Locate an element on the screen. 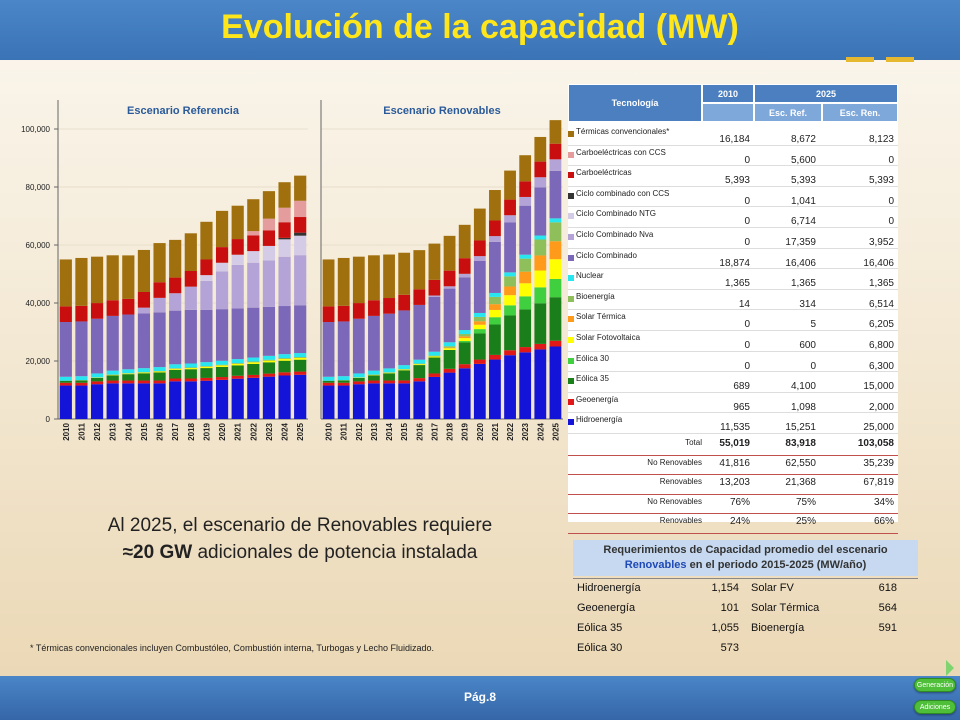 This screenshot has height=720, width=960. total-cell-2010: 55,019 is located at coordinates (734, 443).